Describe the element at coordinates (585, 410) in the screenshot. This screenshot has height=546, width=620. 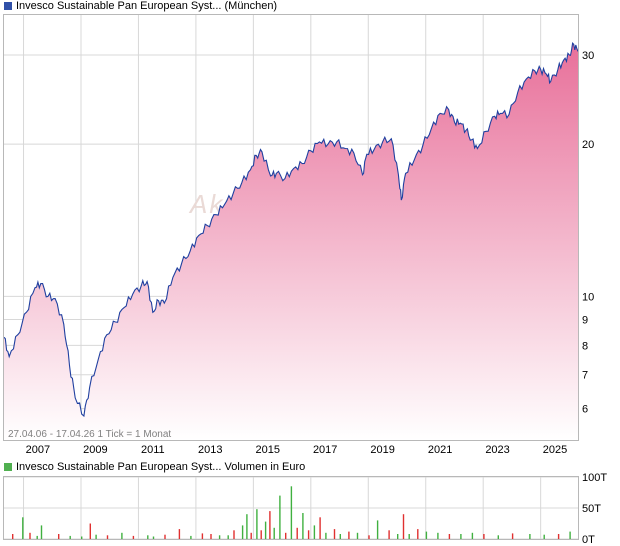
I see `price-y-tick-label: 6` at that location.